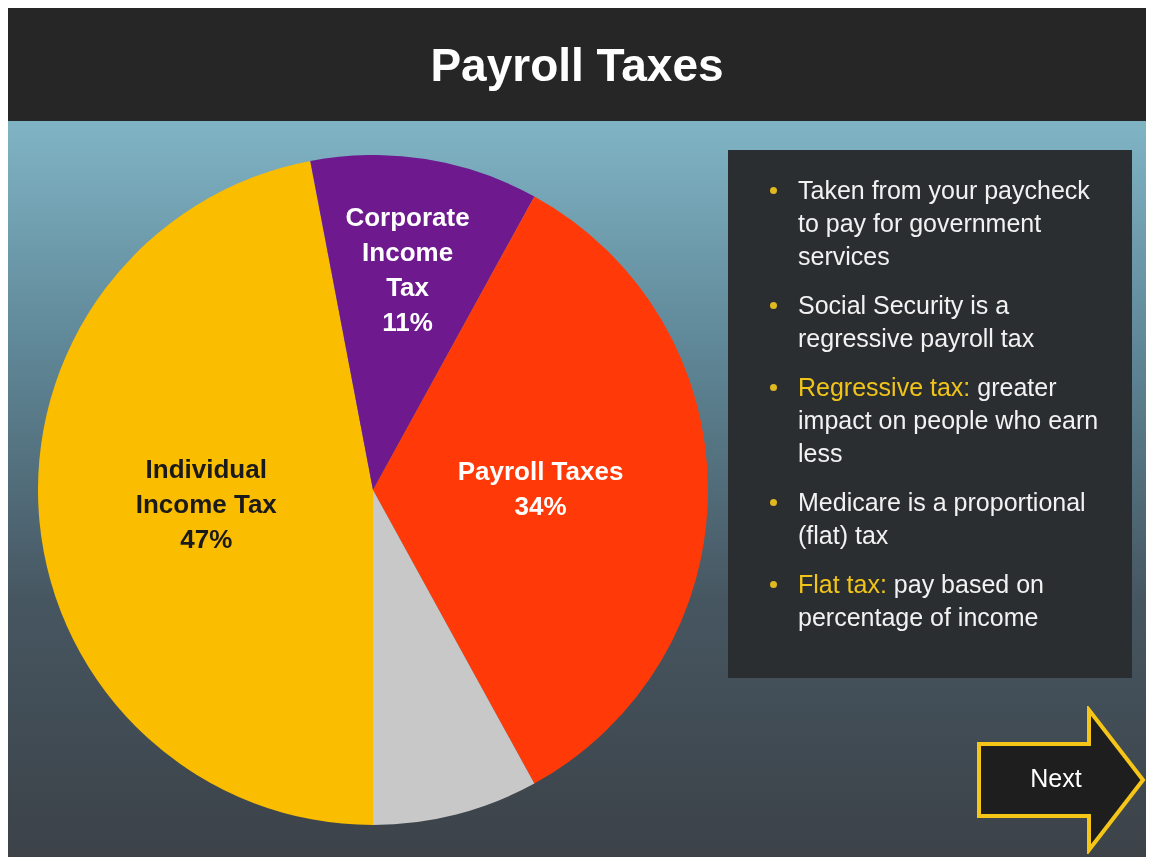  Describe the element at coordinates (921, 600) in the screenshot. I see `text: Flat tax: pay based on percentage of income` at that location.